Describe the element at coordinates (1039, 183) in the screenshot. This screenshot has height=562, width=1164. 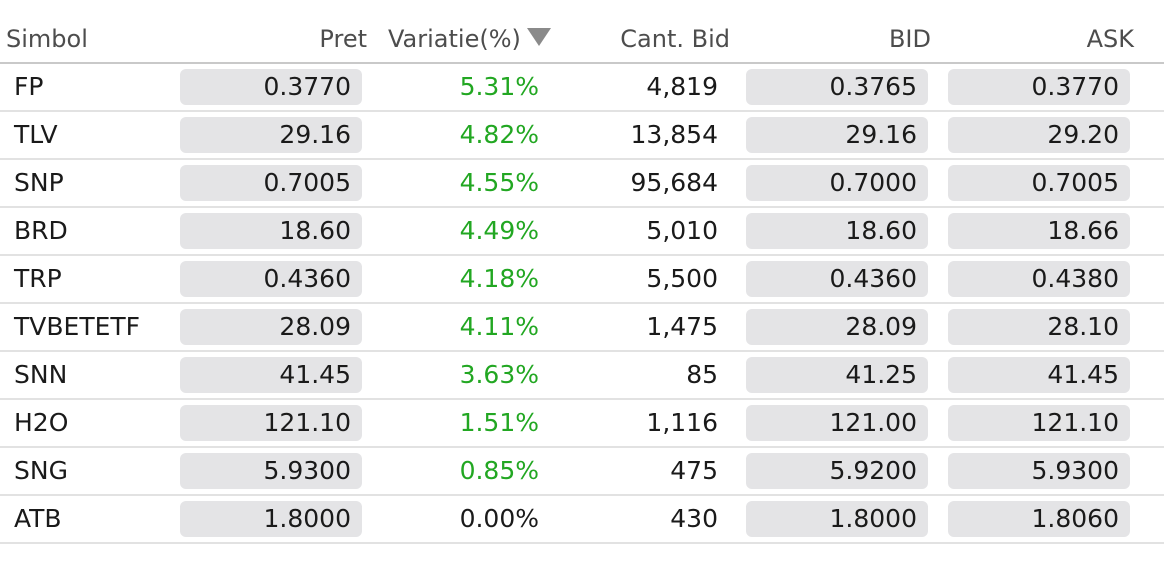
I see `ask-cell: 0.7005` at that location.